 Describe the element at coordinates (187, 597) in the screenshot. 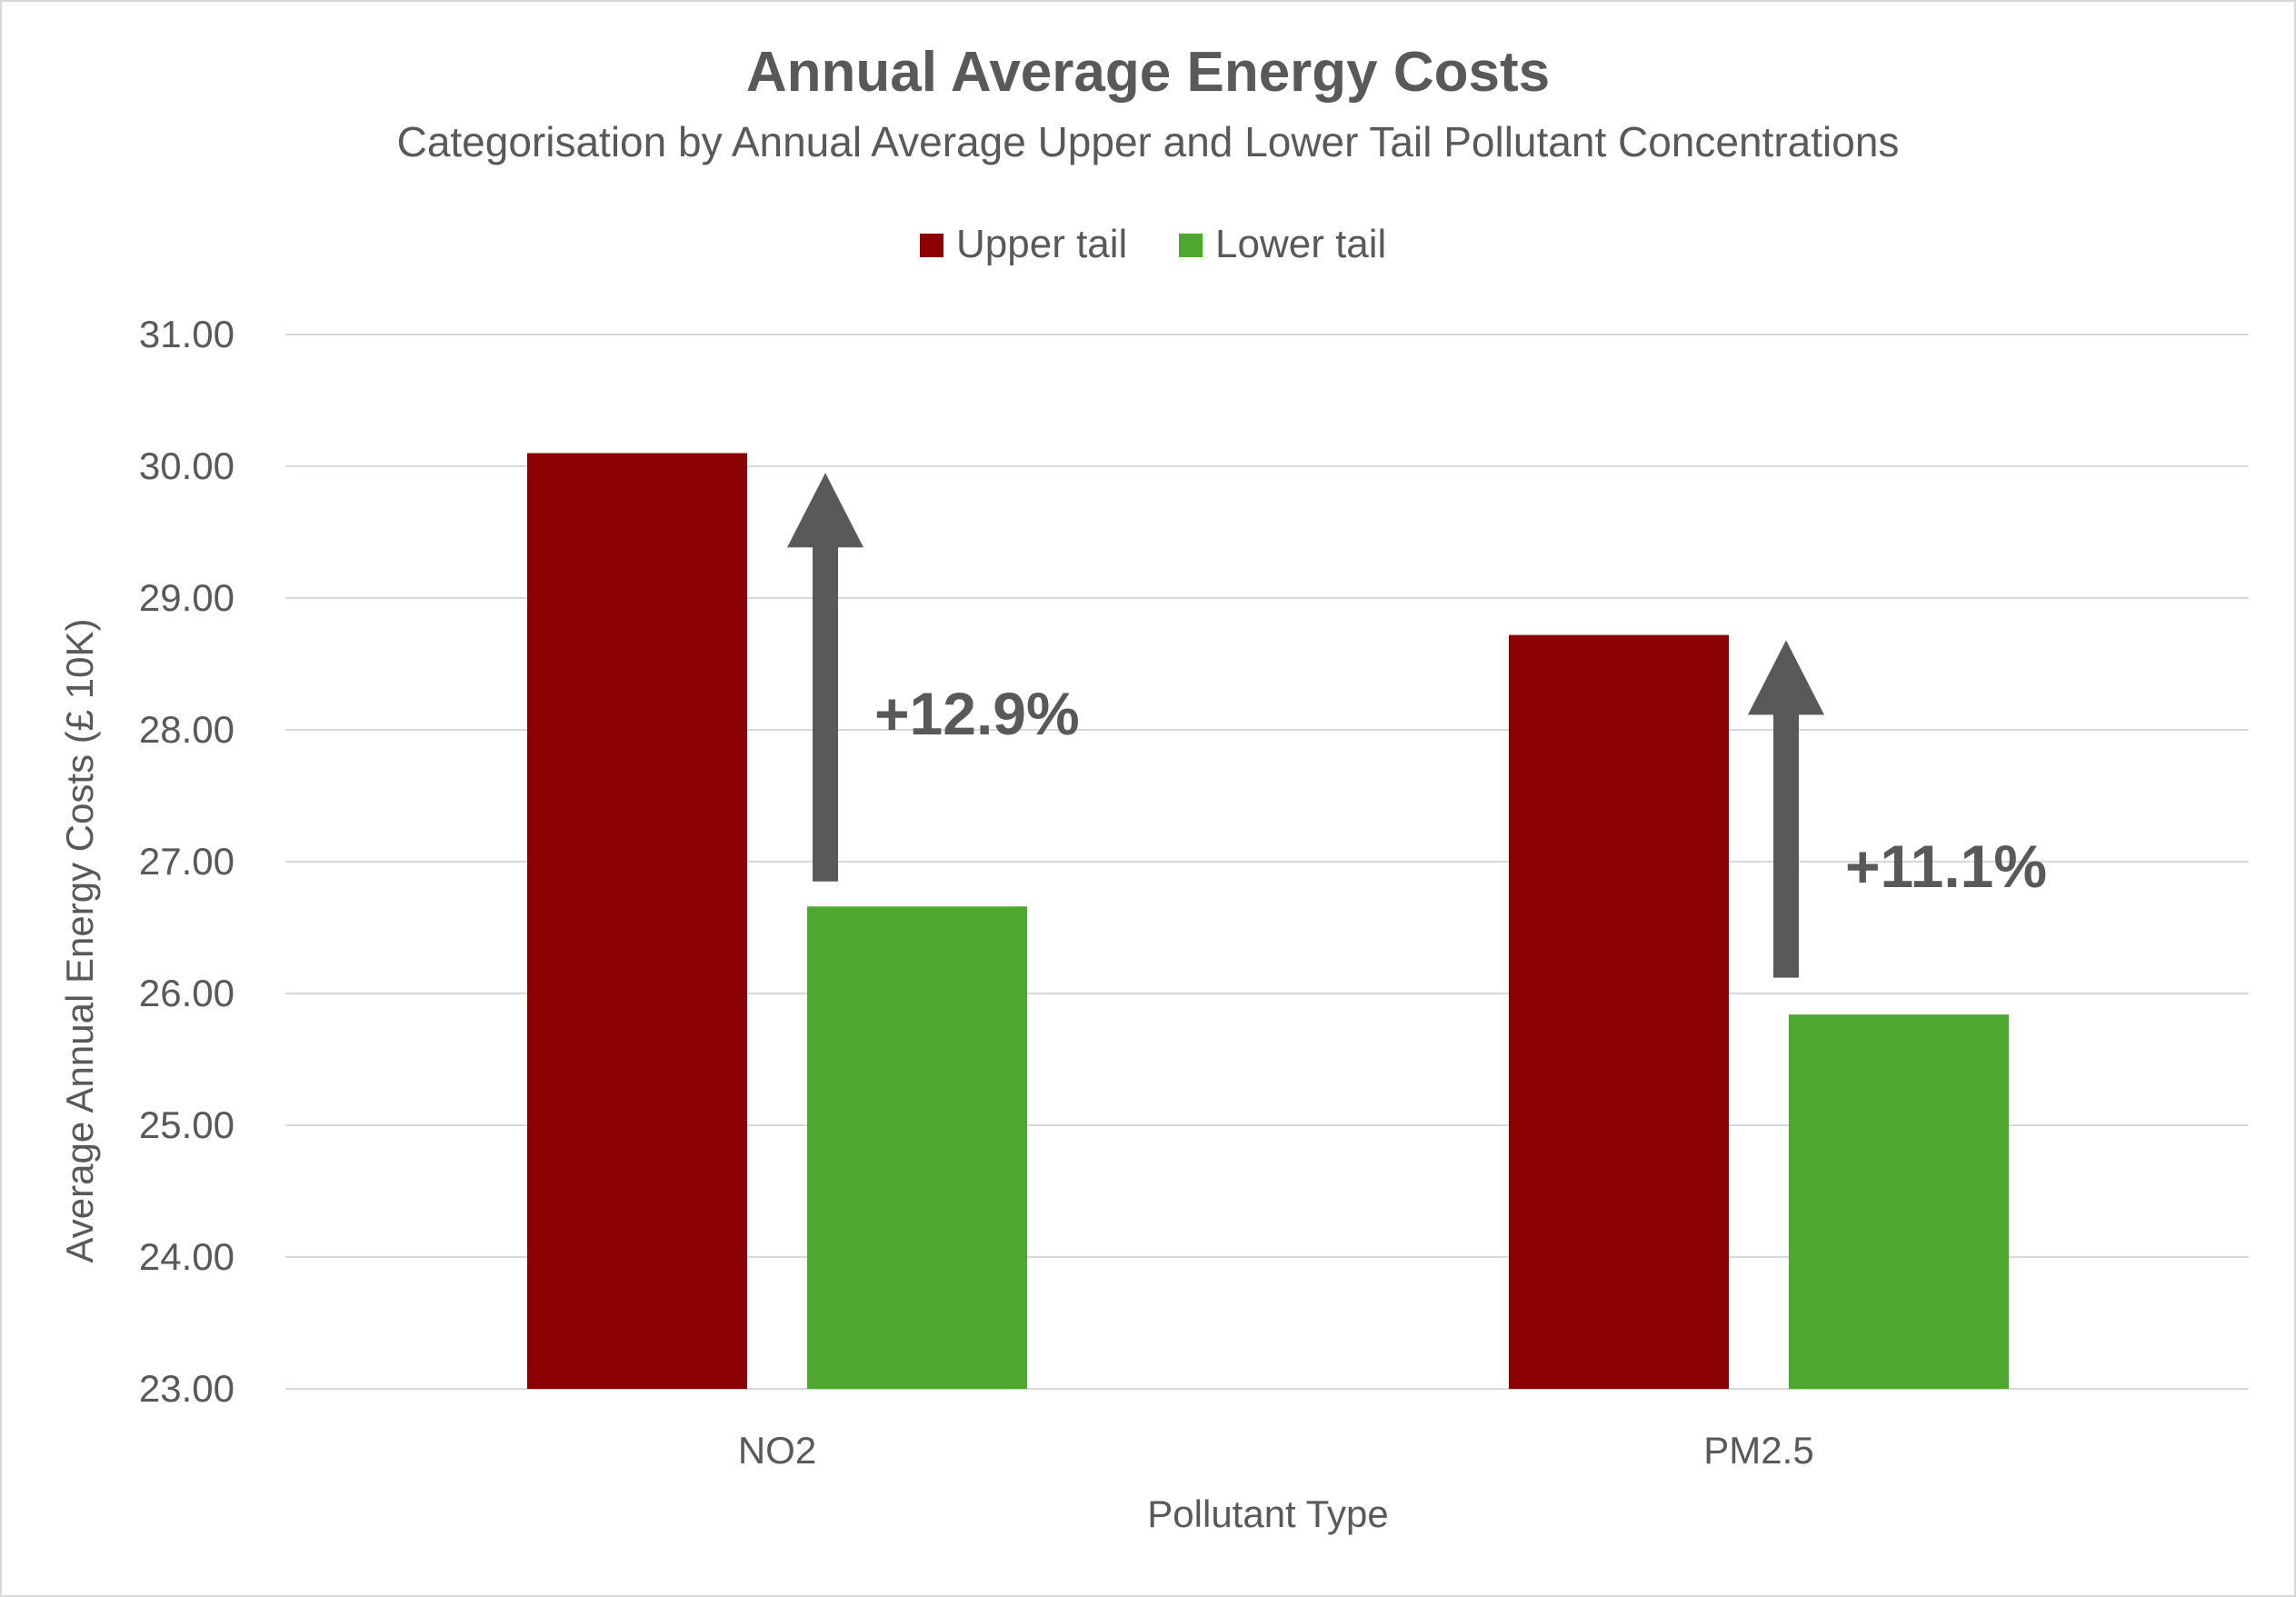

I see `y-tick-label: 29.00` at that location.